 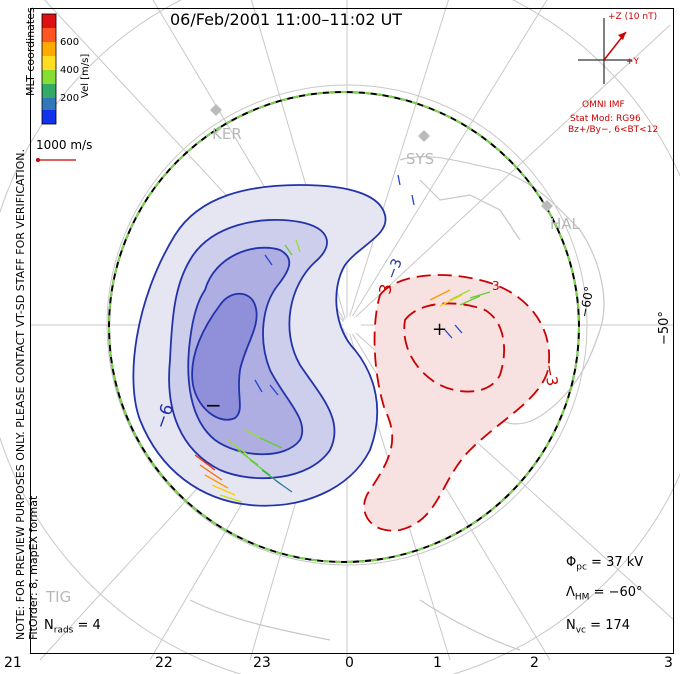 I want to click on coastline, so click(x=502, y=290).